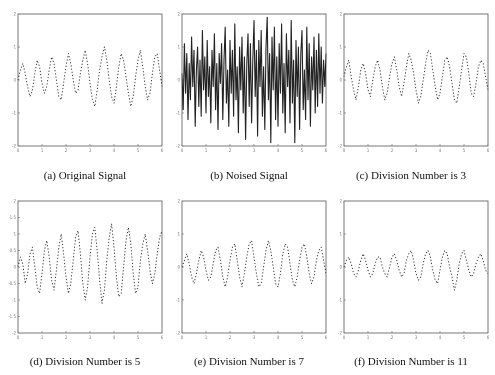 Image resolution: width=495 pixels, height=375 pixels. I want to click on chart-b: 0 1 2 3 4 5 6 -2 -1 0 1 2, so click(252, 83).